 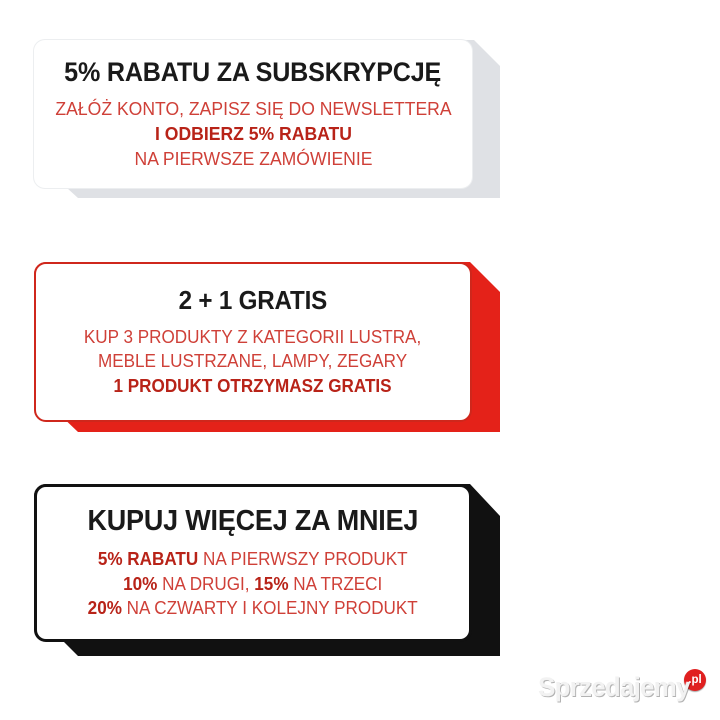 I want to click on card-line: I ODBIERZ 5% RABATU, so click(x=253, y=133).